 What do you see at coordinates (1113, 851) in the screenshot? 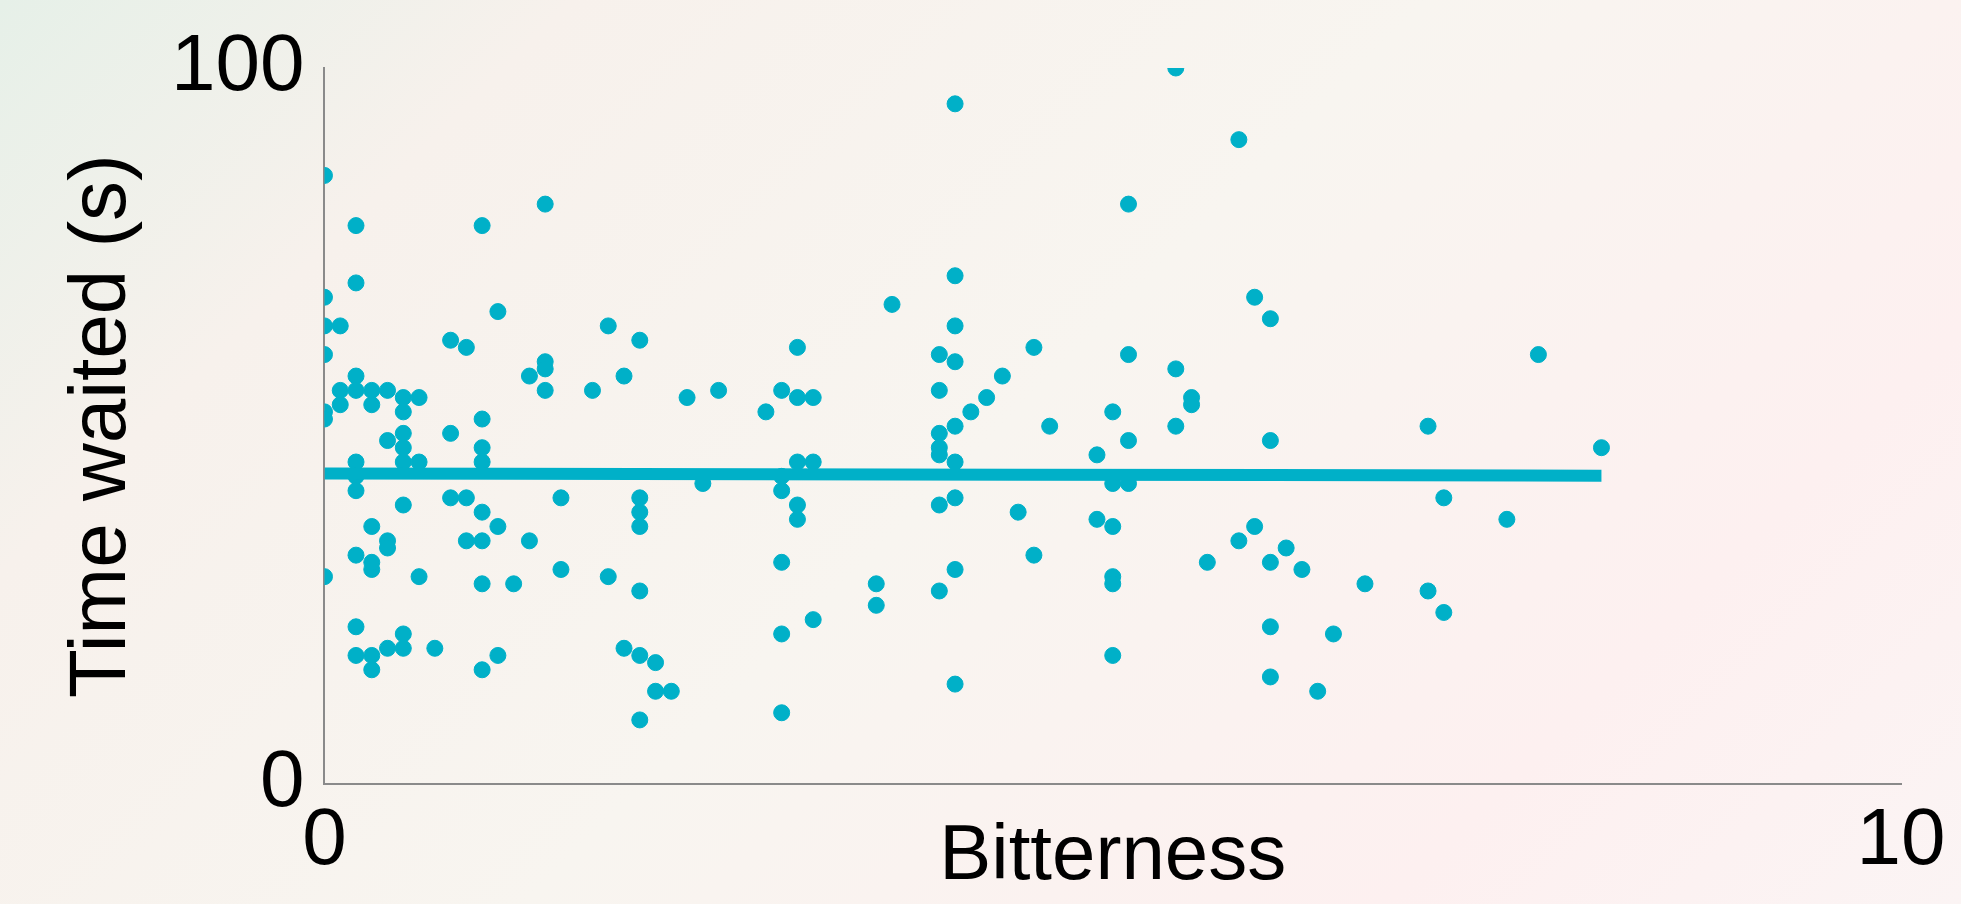
I see `x-axis-title: Bitterness` at bounding box center [1113, 851].